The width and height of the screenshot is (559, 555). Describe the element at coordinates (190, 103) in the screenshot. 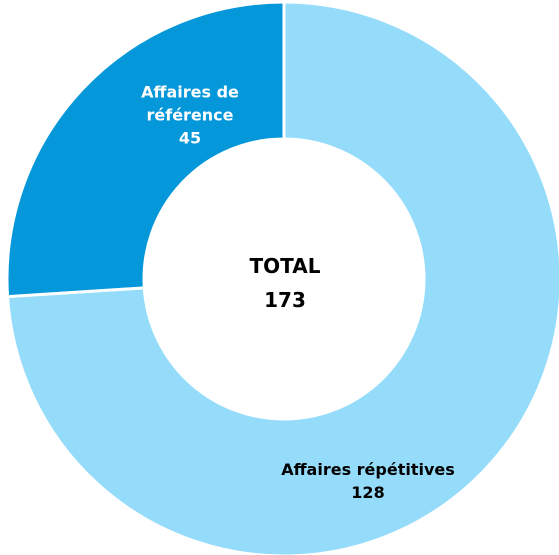

I see `category-label: Affaires de référence` at that location.